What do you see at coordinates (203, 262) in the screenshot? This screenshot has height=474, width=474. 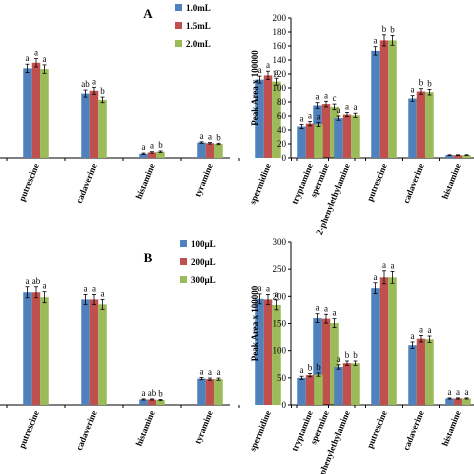 I see `legend-b-label-2: 200µL` at bounding box center [203, 262].